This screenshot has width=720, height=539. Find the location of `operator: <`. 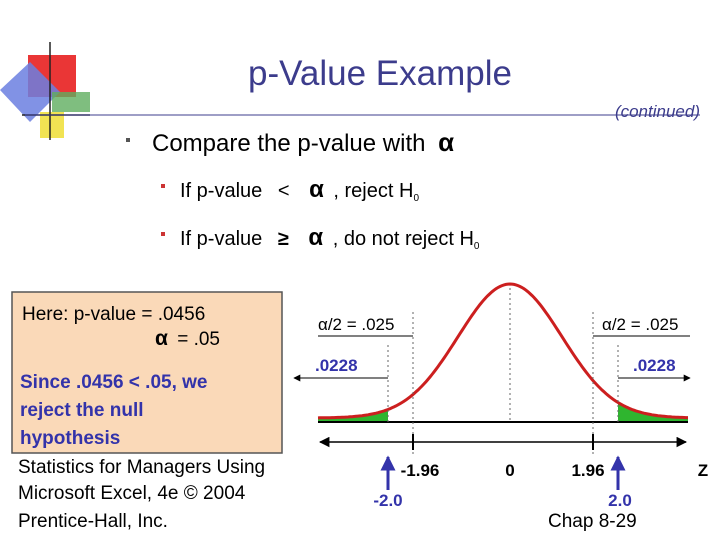

operator: < is located at coordinates (284, 191).